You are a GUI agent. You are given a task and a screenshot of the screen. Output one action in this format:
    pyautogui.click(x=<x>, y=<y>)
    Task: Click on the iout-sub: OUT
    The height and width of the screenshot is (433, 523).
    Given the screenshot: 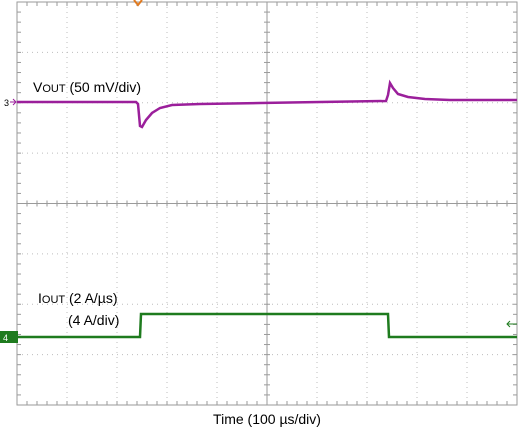 What is the action you would take?
    pyautogui.click(x=54, y=300)
    